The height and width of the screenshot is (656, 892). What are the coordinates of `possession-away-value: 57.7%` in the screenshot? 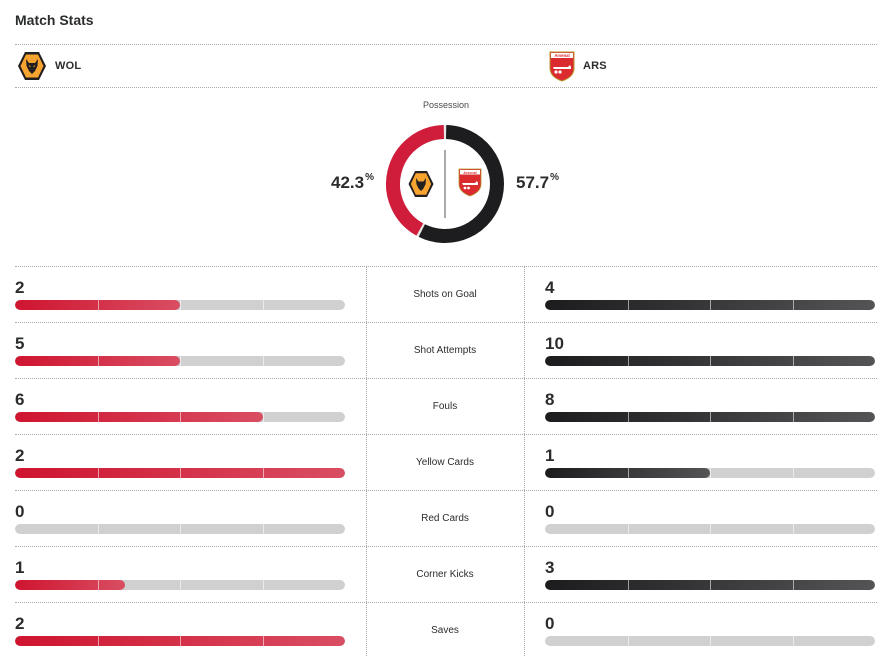 It's located at (537, 182).